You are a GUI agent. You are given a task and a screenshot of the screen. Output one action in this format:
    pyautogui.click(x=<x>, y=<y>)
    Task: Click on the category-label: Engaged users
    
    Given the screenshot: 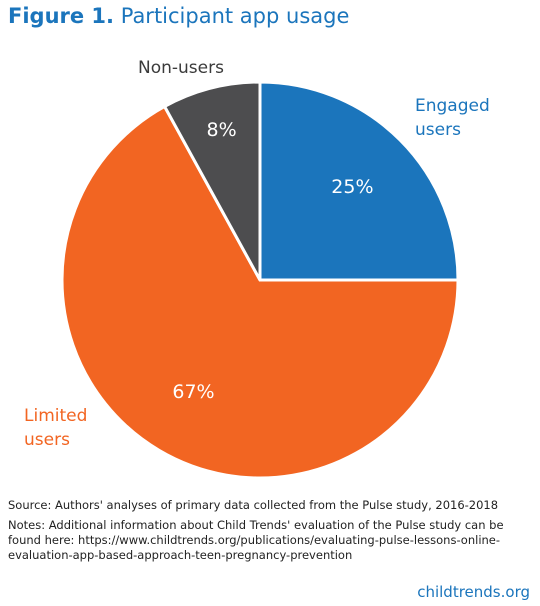 What is the action you would take?
    pyautogui.click(x=452, y=118)
    